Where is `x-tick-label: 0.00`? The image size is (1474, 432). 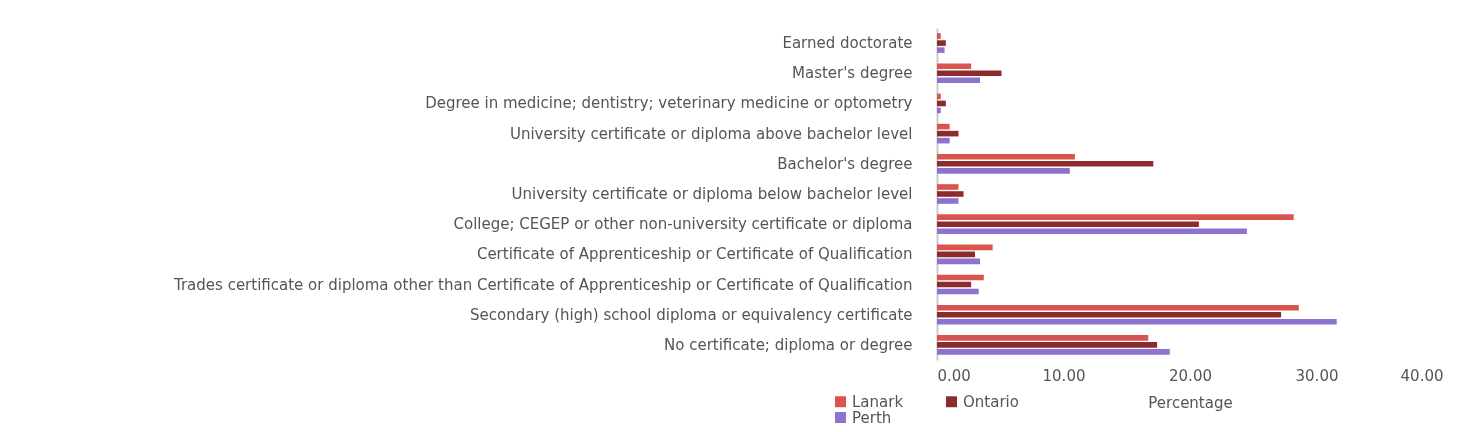
x-tick-label: 0.00 is located at coordinates (954, 375).